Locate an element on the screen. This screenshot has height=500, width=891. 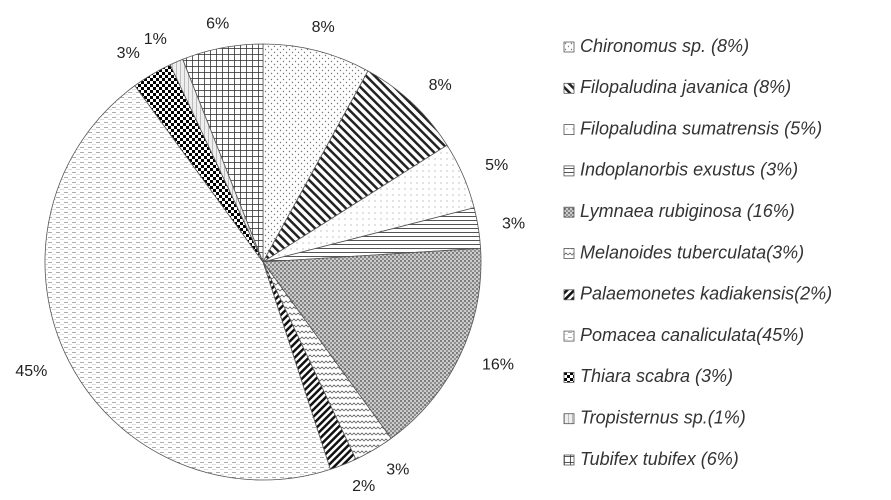
legend-label: Melanoides tuberculata(3%) is located at coordinates (692, 252).